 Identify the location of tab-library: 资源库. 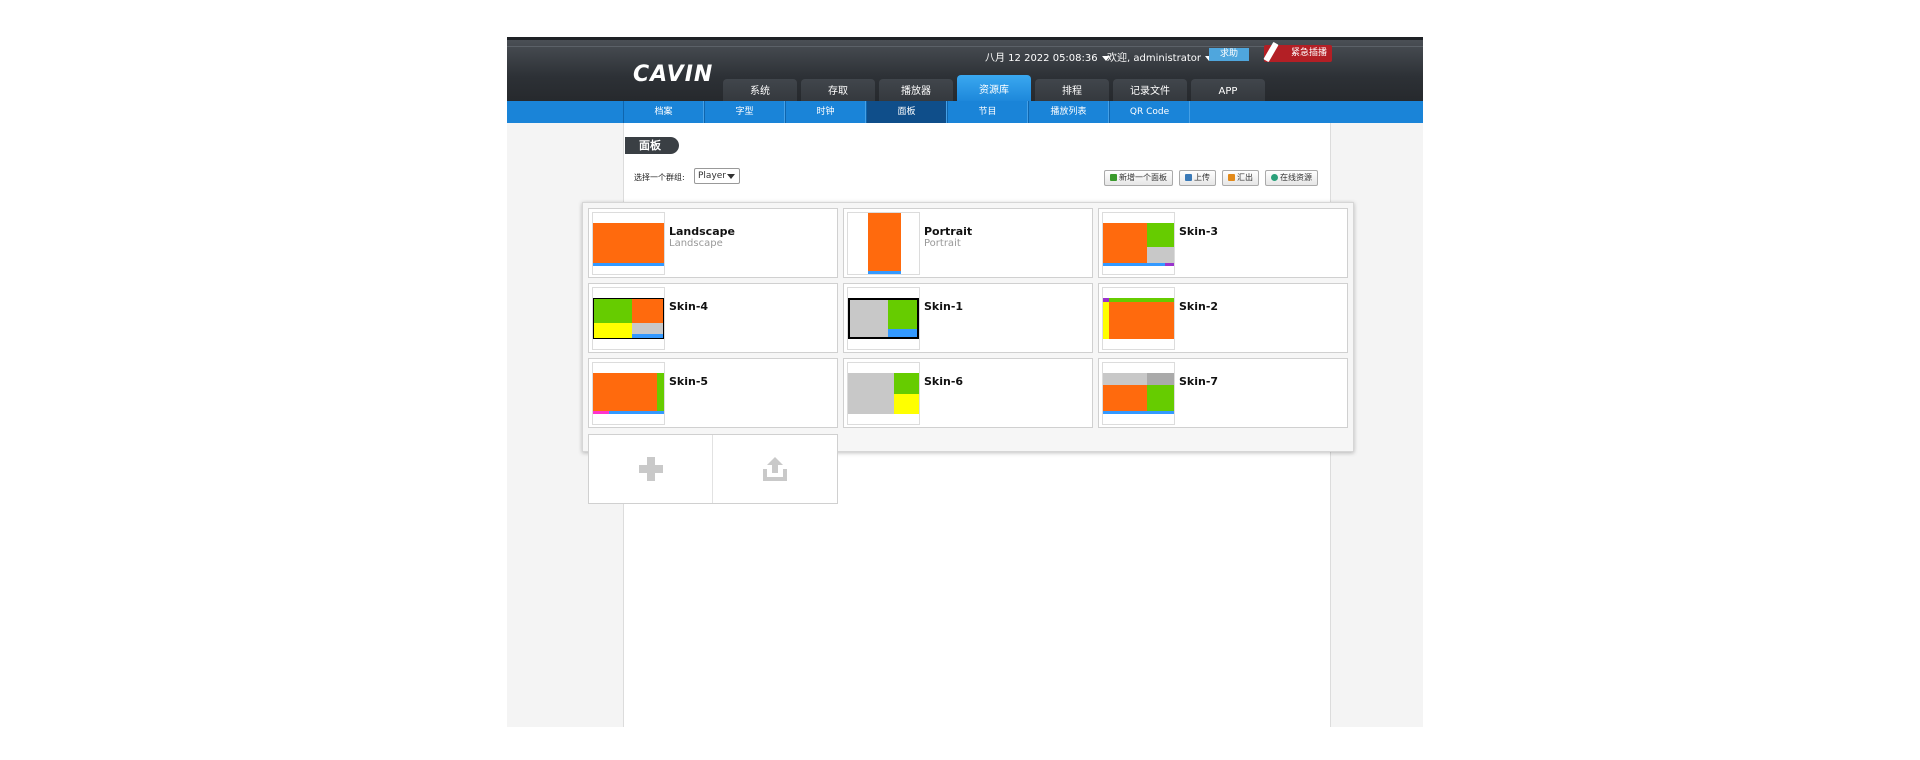
(994, 89).